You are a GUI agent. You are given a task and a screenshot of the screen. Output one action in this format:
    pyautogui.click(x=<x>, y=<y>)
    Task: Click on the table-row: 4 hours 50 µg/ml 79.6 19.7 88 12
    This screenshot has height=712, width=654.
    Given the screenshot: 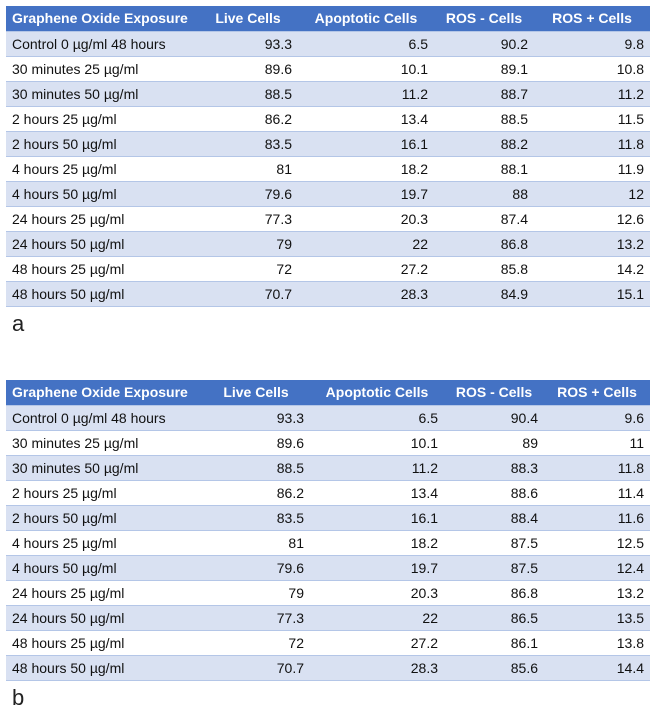 What is the action you would take?
    pyautogui.click(x=328, y=194)
    